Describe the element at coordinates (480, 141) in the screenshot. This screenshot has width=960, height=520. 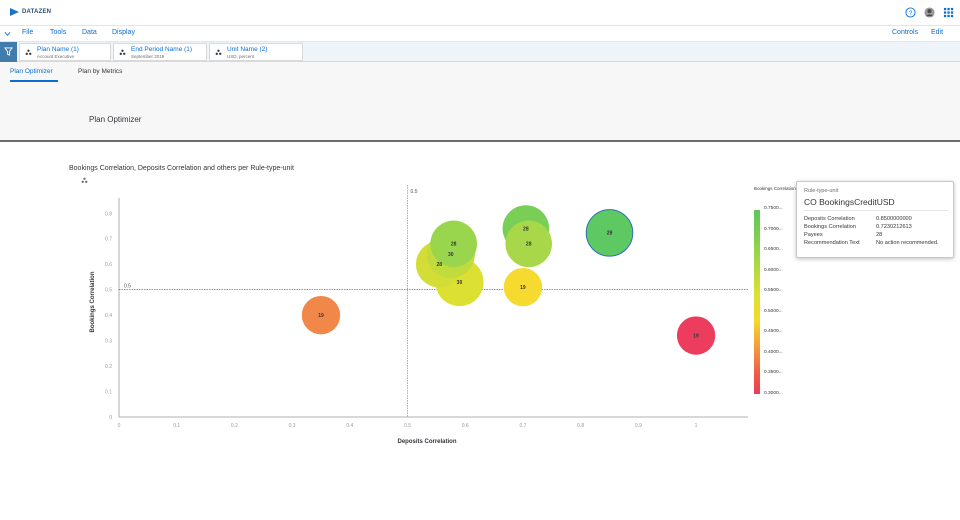
I see `section-divider` at that location.